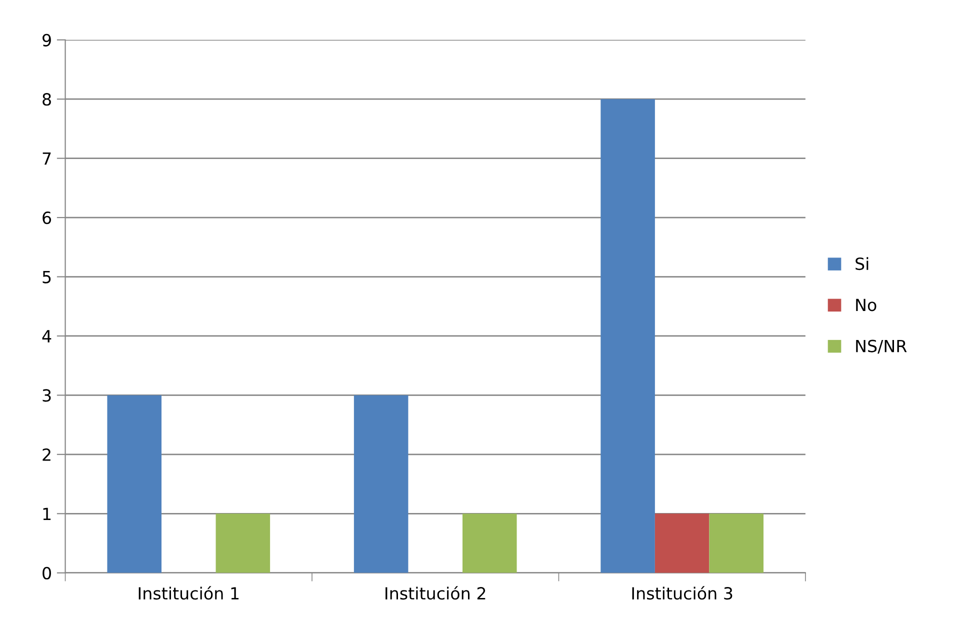 This screenshot has width=960, height=633. I want to click on y-tick-label: 6, so click(47, 218).